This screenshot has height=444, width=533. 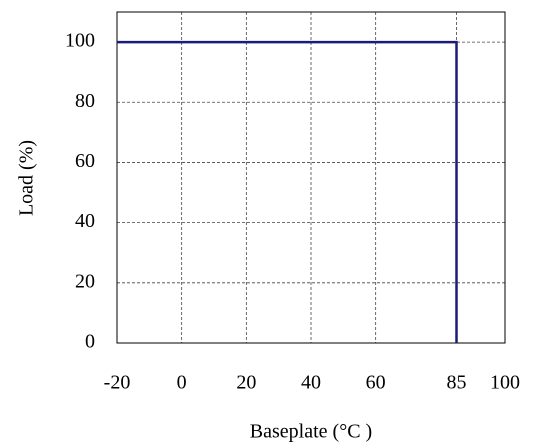 I want to click on y-tick-label: 100, so click(x=80, y=41).